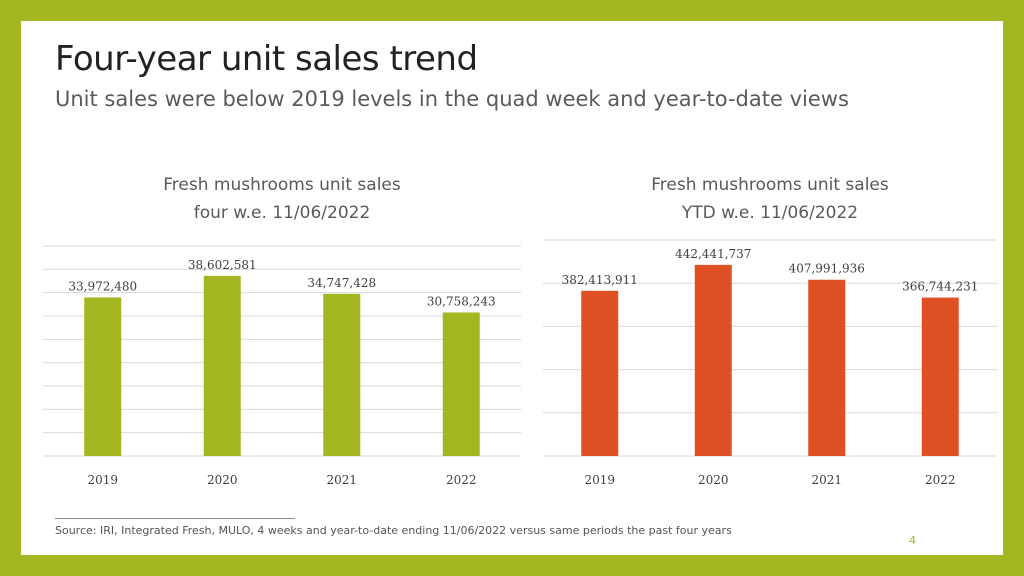  Describe the element at coordinates (713, 254) in the screenshot. I see `data-label: 442,441,737` at that location.